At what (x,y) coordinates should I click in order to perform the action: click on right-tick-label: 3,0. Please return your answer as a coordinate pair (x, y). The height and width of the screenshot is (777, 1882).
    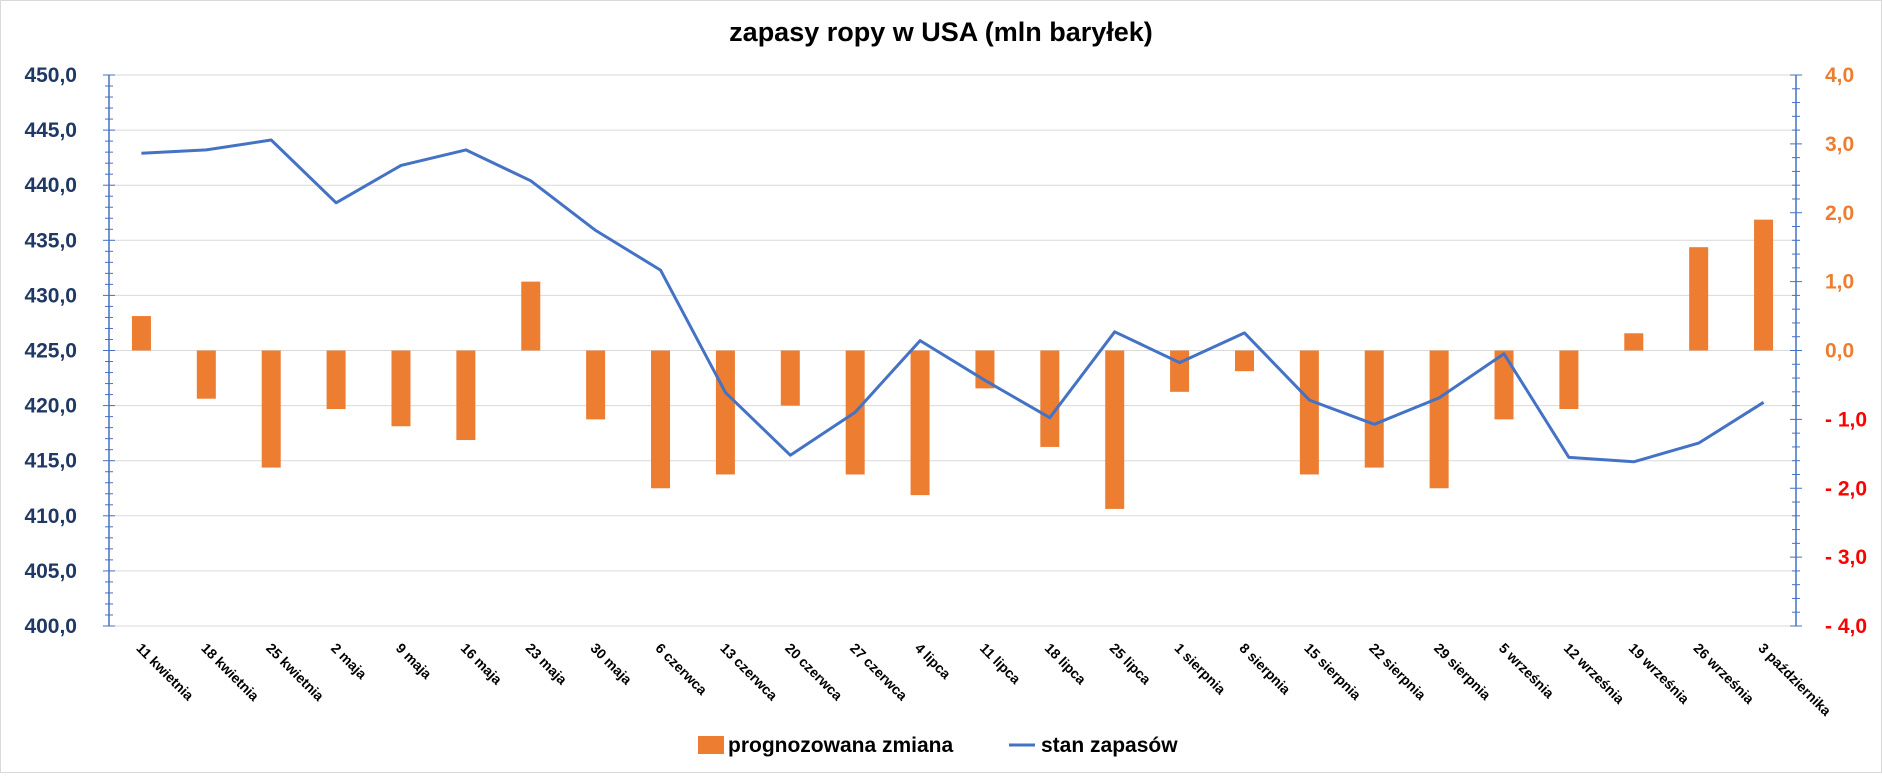
    Looking at the image, I should click on (1839, 144).